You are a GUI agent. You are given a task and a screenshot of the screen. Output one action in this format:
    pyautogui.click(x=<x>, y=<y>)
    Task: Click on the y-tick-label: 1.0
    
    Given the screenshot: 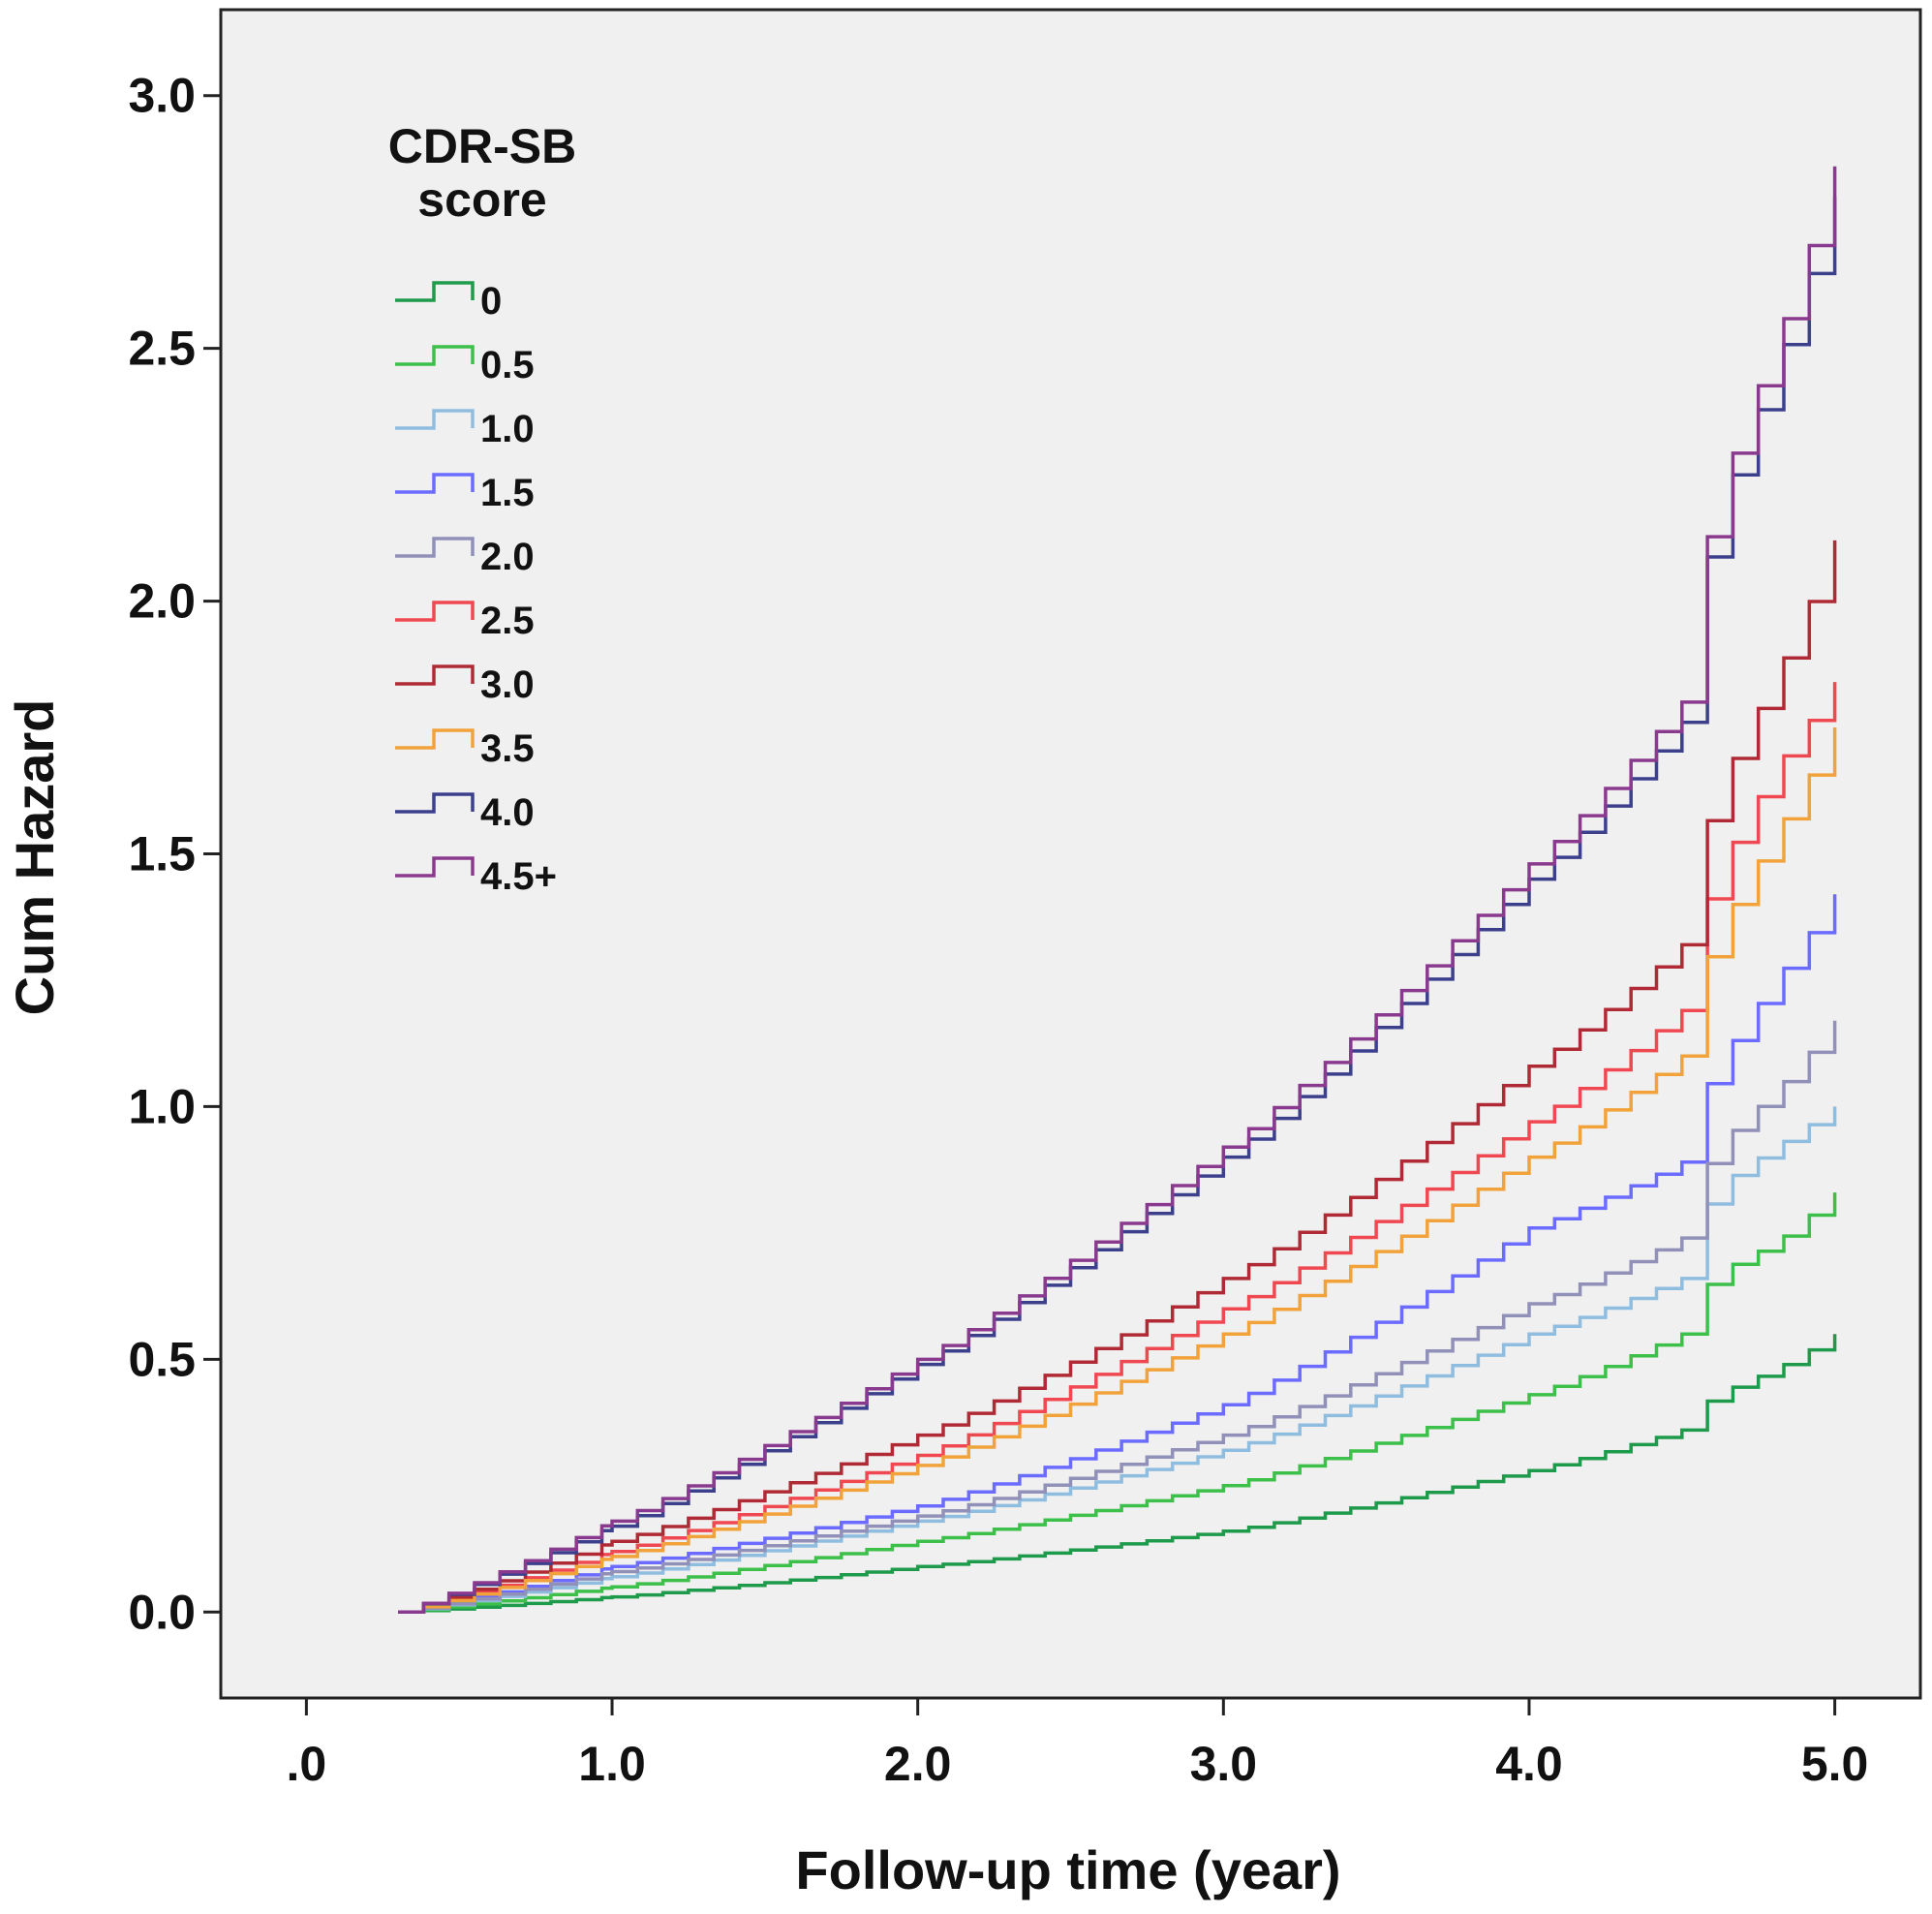 What is the action you would take?
    pyautogui.click(x=162, y=1106)
    